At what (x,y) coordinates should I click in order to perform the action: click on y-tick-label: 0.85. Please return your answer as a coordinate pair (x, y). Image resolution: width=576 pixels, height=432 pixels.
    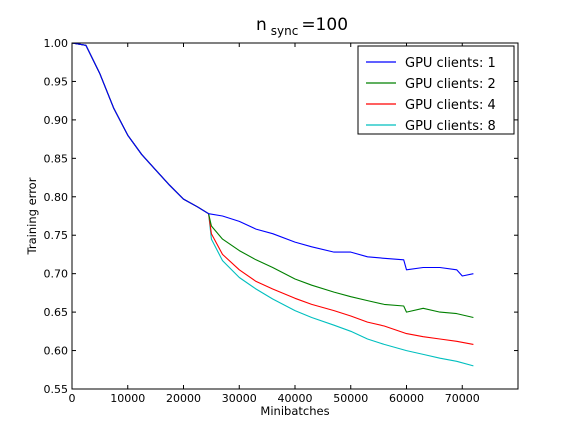
    Looking at the image, I should click on (56, 158).